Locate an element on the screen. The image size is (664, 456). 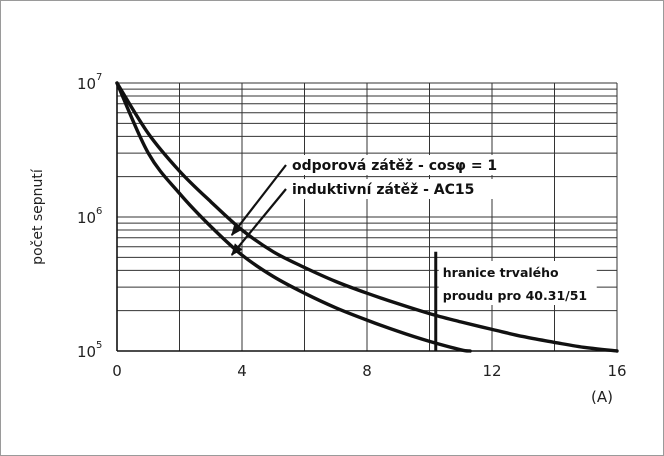
annotation-label: induktivní zátěž - AC15 is located at coordinates (383, 190).